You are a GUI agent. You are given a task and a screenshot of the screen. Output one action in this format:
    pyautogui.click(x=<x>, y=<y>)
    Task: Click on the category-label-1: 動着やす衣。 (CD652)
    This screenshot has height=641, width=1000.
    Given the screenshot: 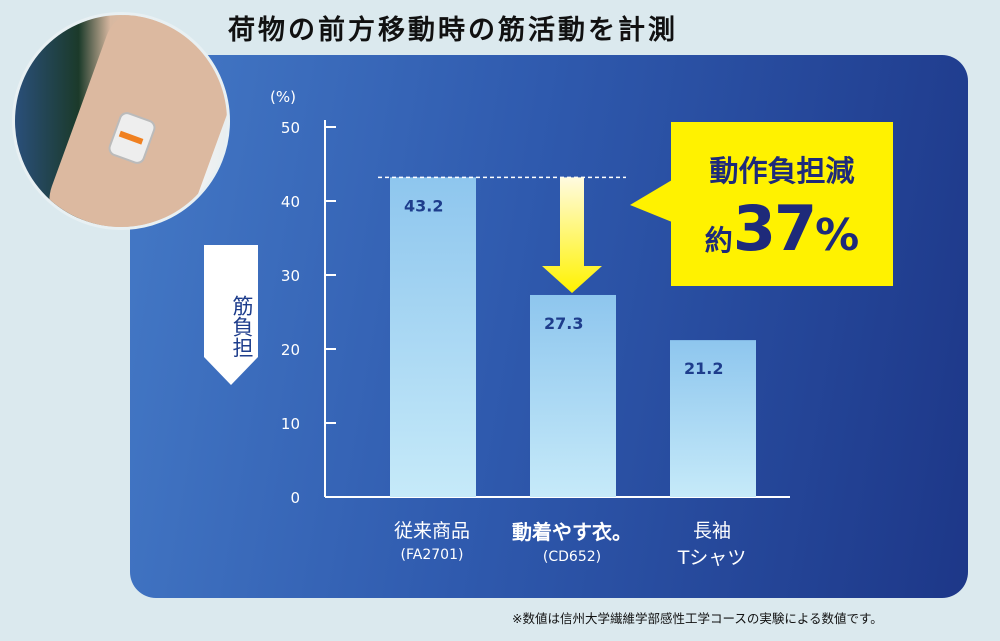 What is the action you would take?
    pyautogui.click(x=572, y=540)
    